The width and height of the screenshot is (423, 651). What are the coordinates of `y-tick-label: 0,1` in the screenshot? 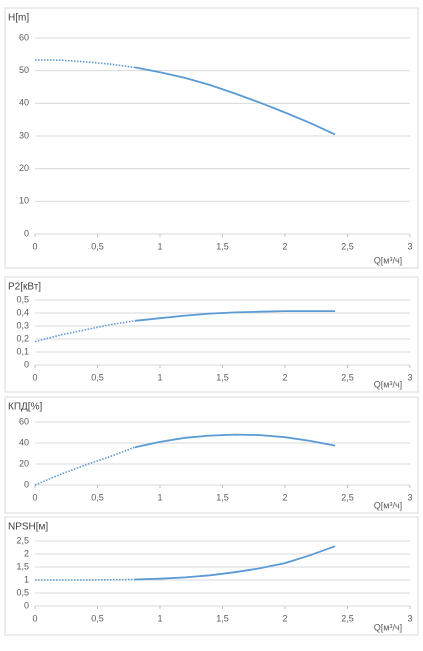 It's located at (22, 351).